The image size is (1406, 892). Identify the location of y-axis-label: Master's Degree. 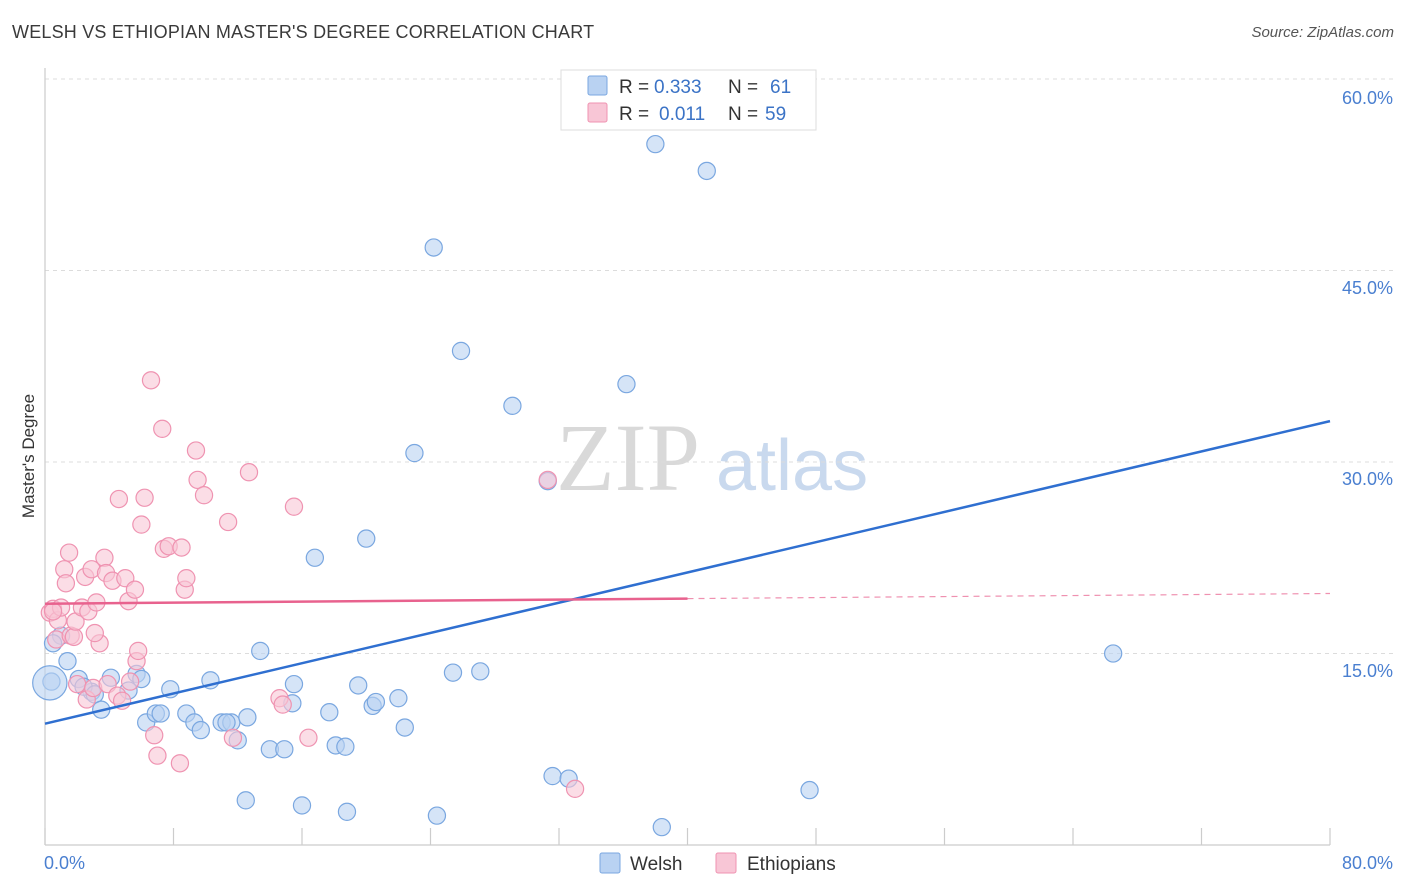
(28, 456).